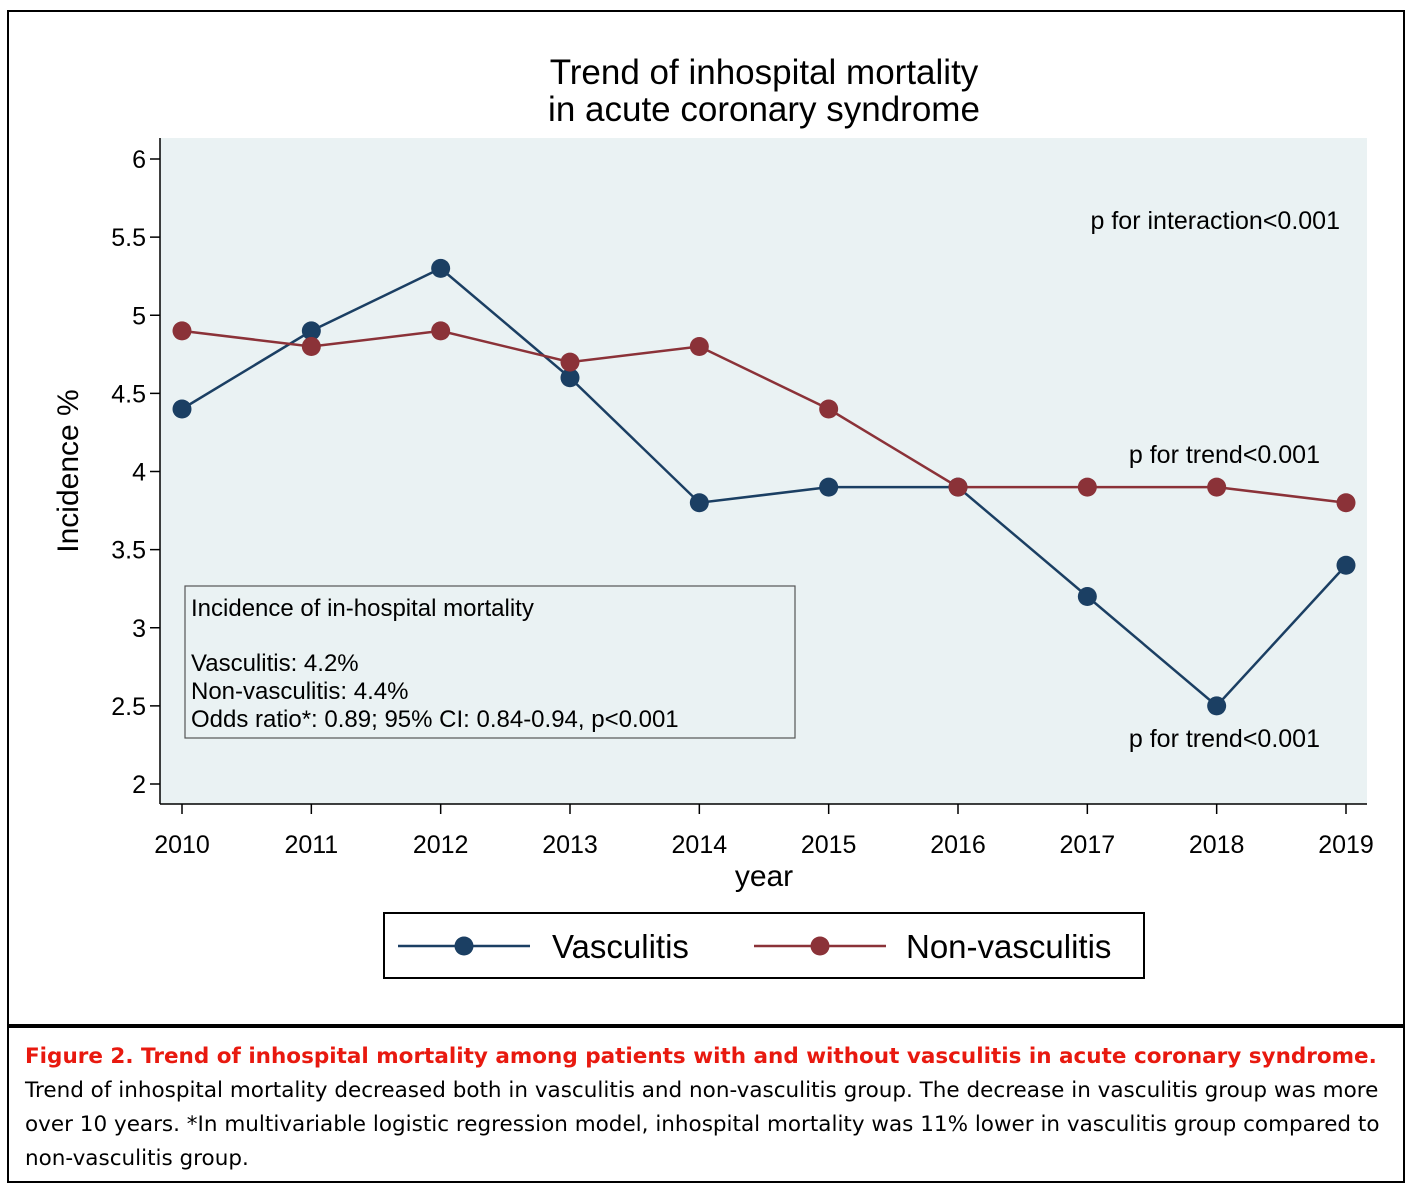 This screenshot has width=1414, height=1189. I want to click on x-tick-label: 2014, so click(700, 845).